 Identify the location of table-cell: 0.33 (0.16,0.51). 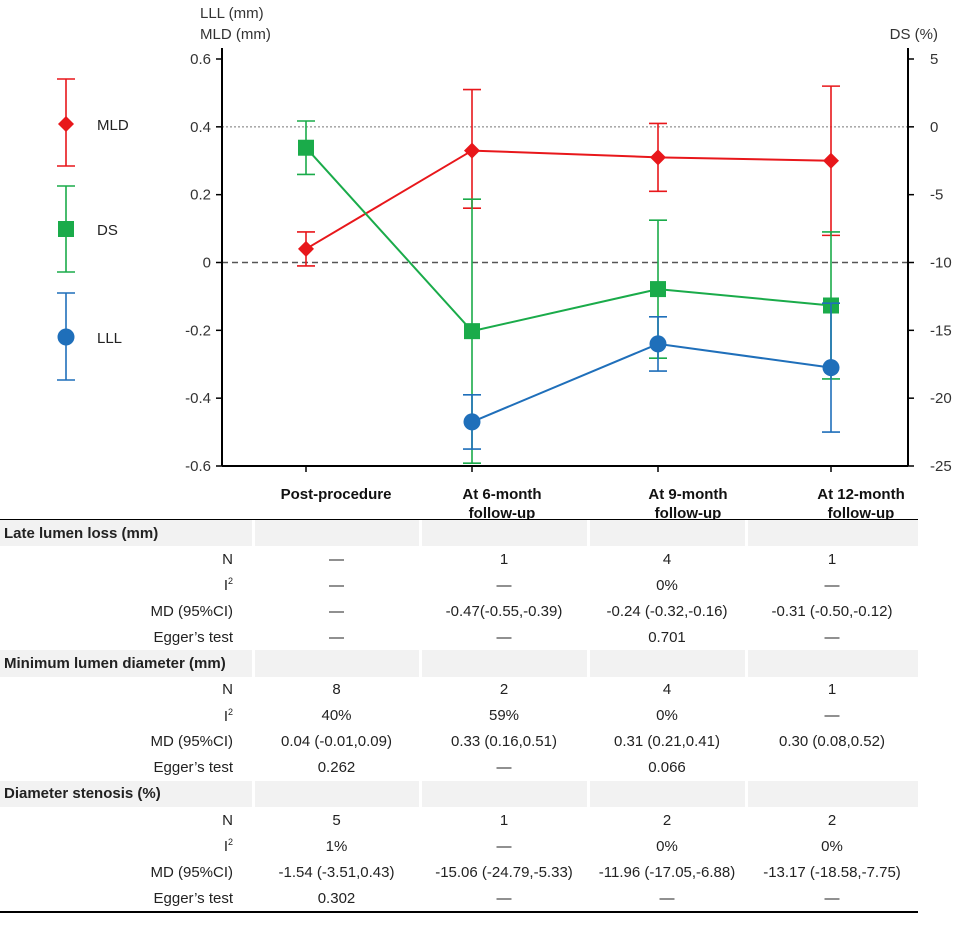
(504, 742).